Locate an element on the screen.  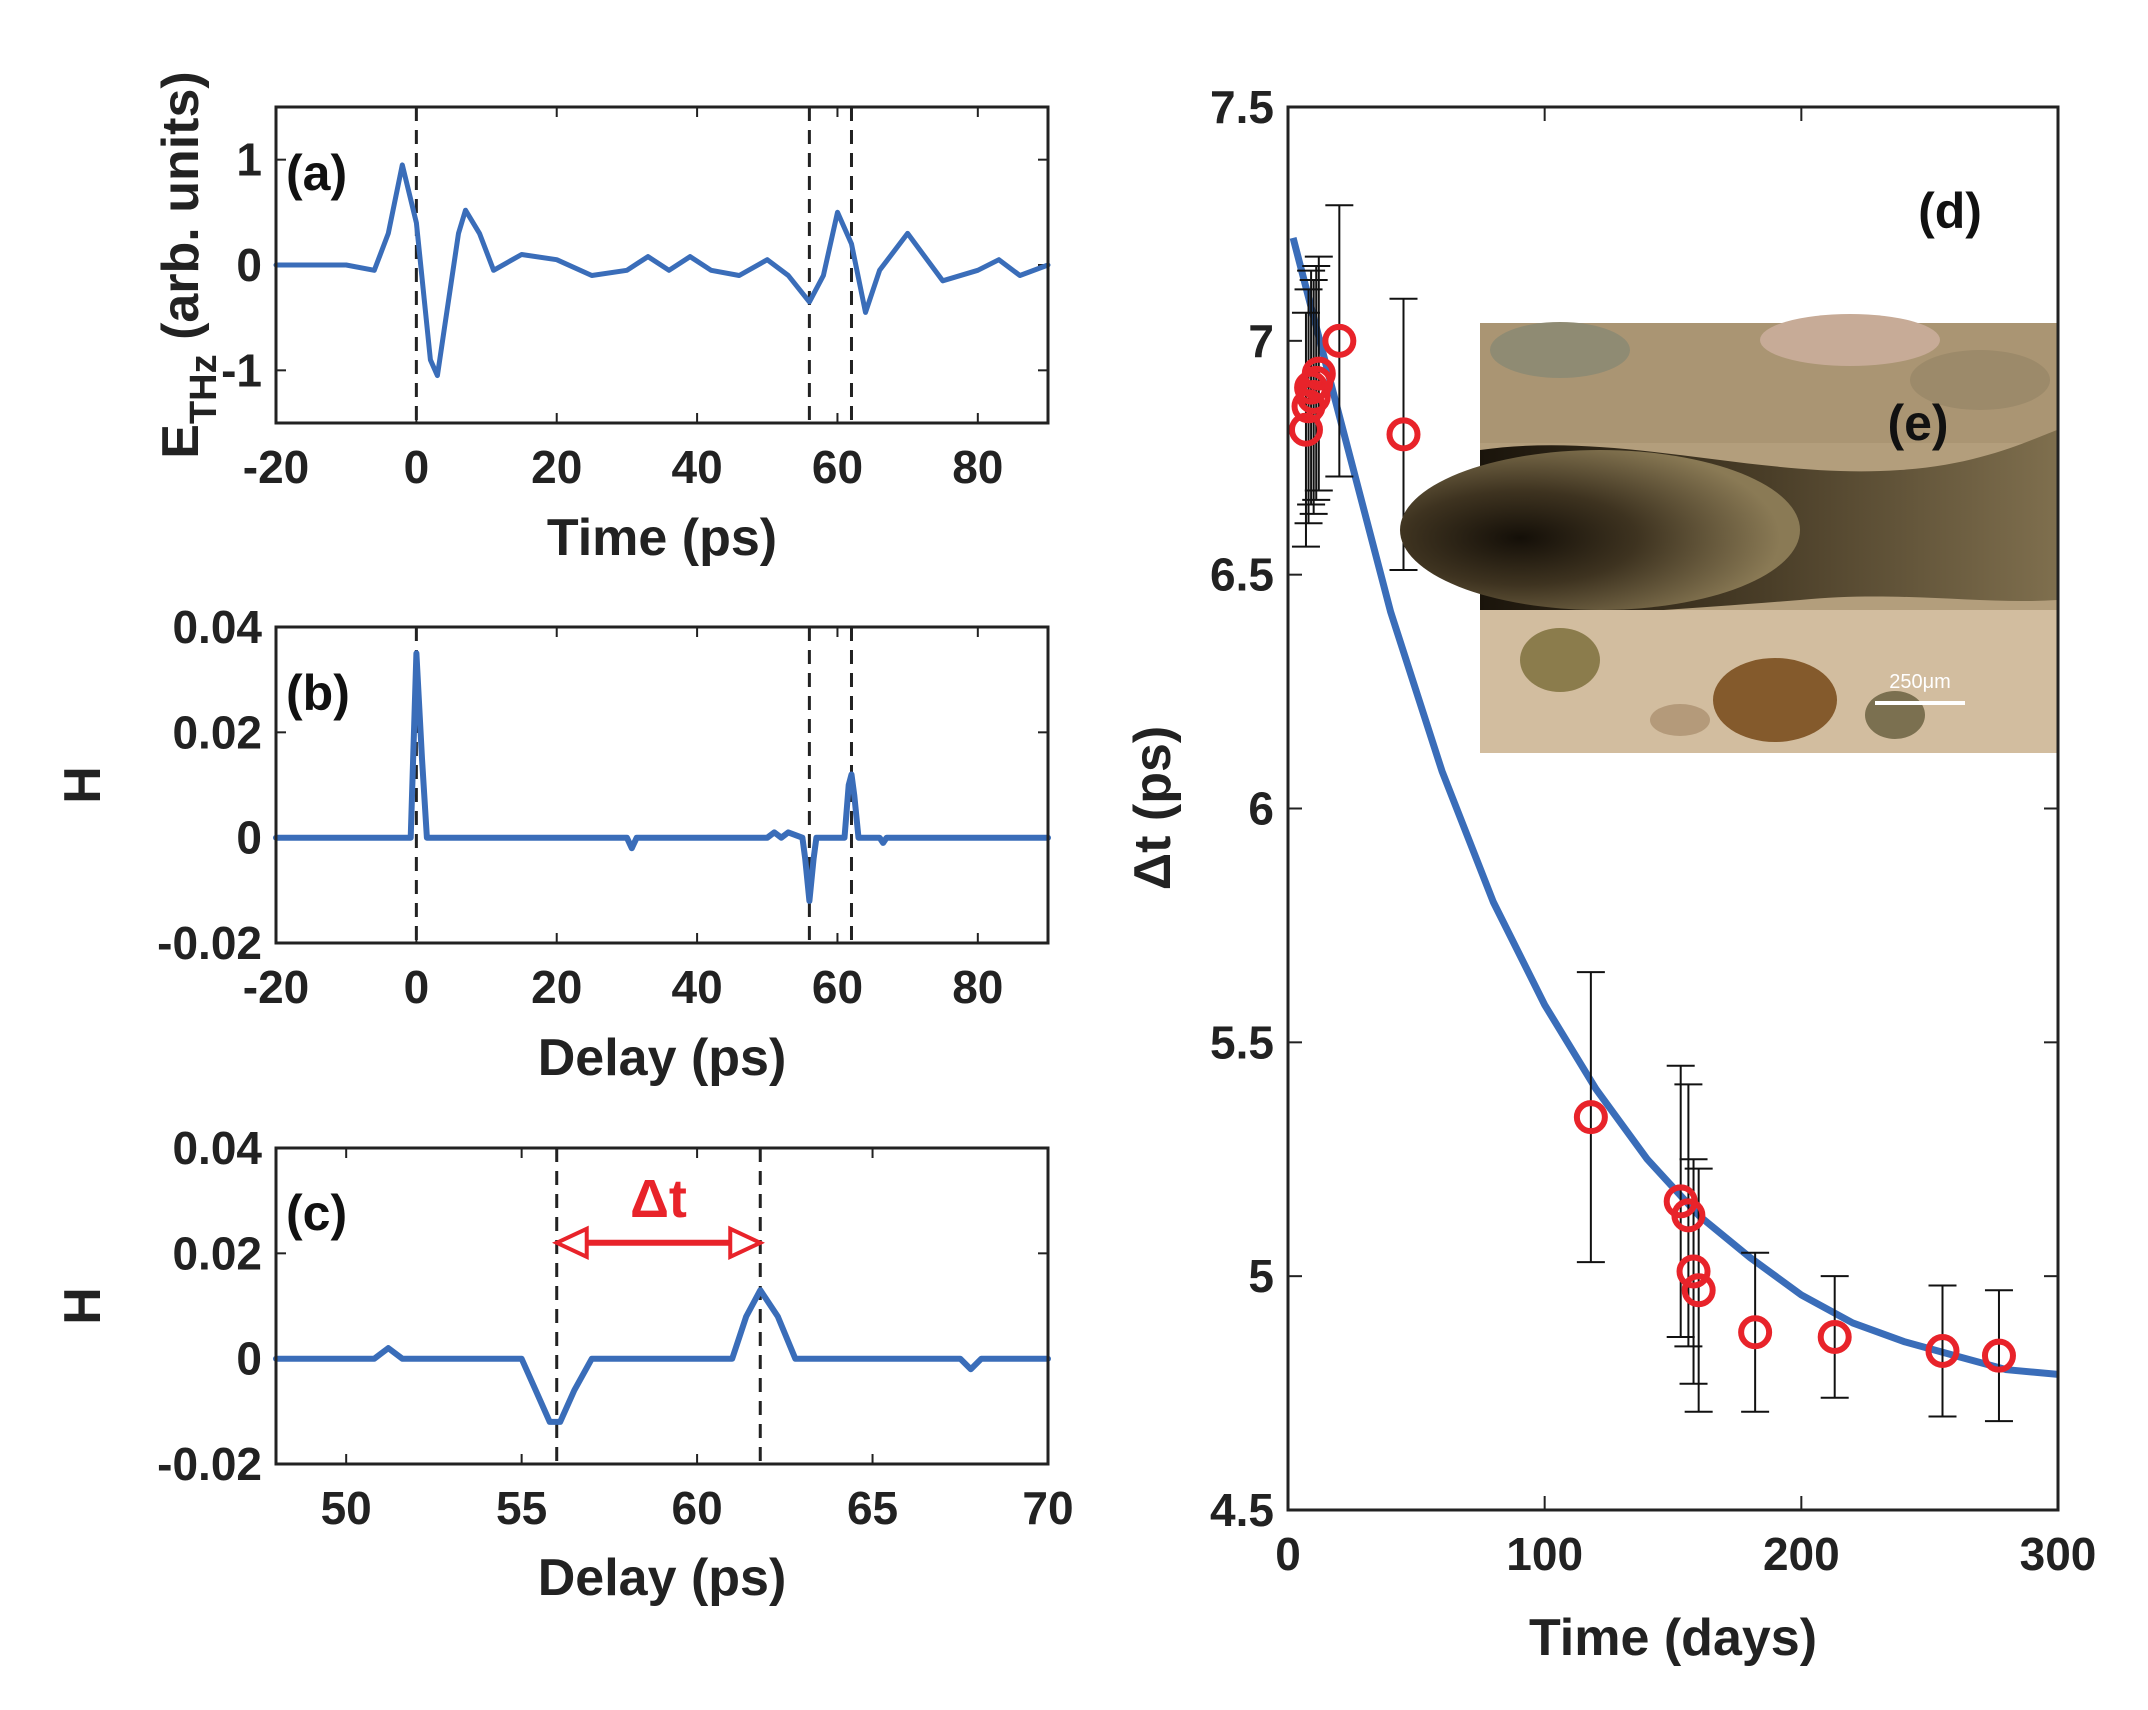
delta-t-arrow-head-right is located at coordinates (746, 1242).